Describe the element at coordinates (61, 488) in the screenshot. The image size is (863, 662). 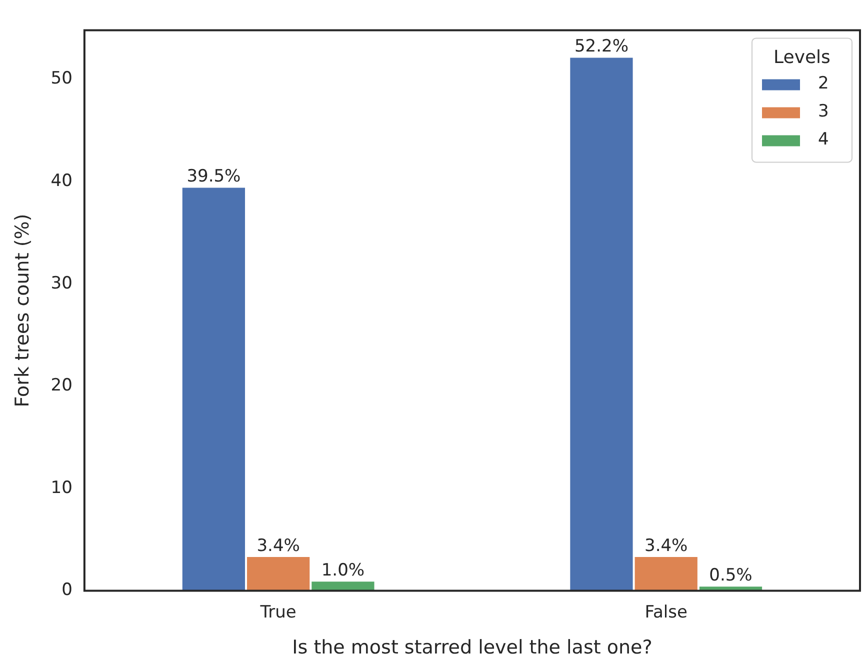
I see `y-tick-label: 10` at that location.